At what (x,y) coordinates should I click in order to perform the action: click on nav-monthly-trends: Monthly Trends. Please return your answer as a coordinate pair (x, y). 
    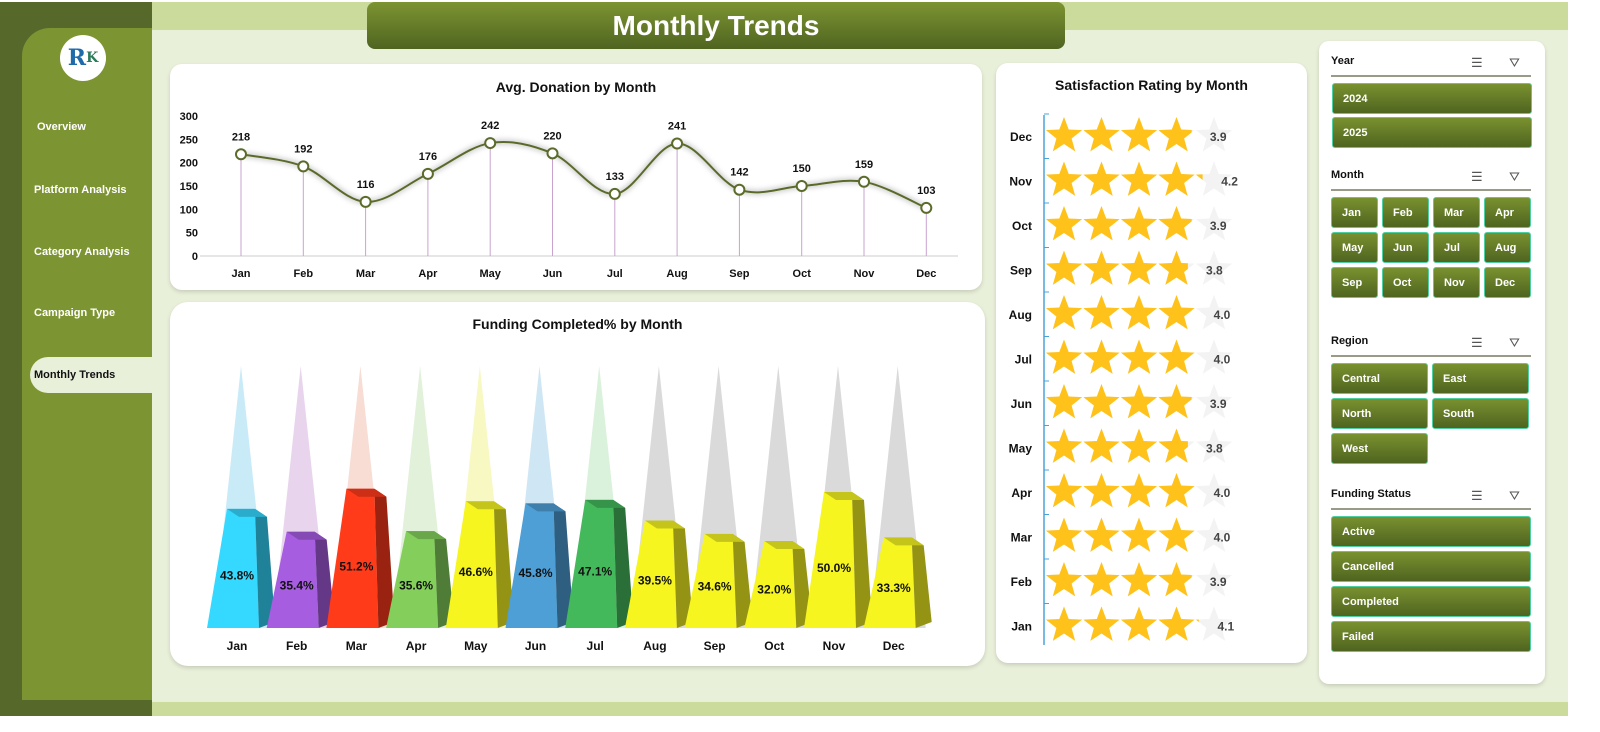
    Looking at the image, I should click on (91, 375).